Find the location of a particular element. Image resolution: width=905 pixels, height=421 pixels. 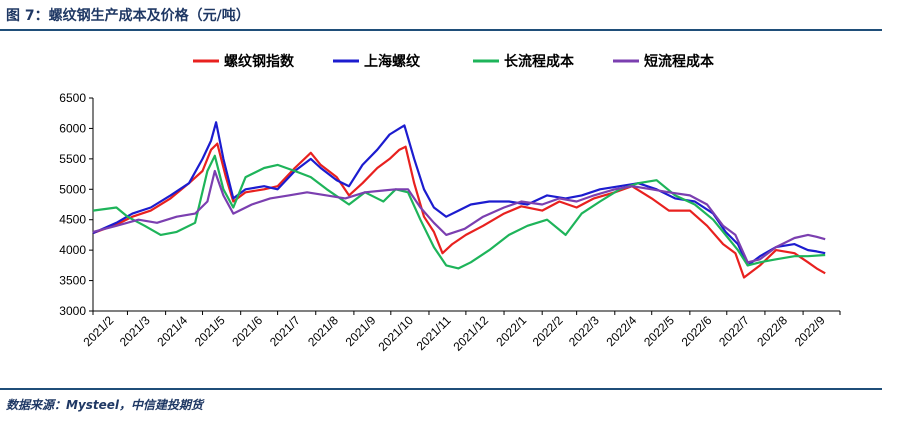

data-source: 数据来源：Mysteel，中信建投期货 is located at coordinates (105, 405).